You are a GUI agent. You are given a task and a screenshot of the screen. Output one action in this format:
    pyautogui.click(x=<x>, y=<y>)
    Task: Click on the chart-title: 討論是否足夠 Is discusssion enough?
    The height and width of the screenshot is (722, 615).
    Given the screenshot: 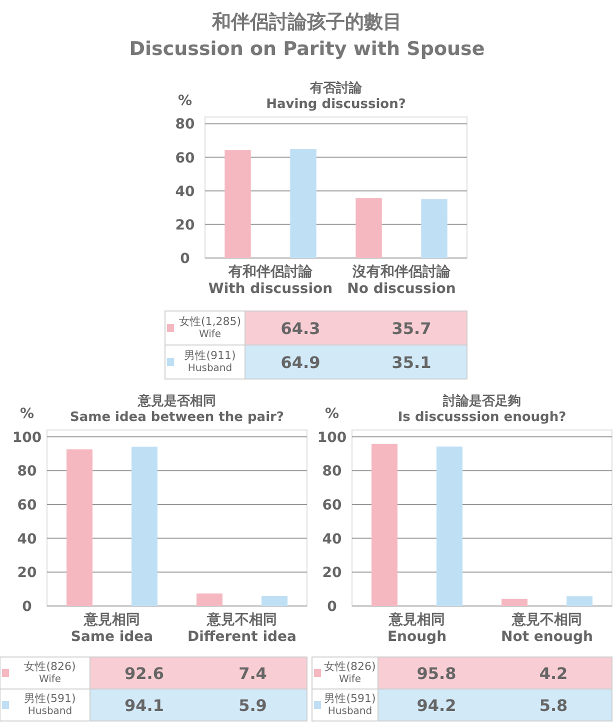 What is the action you would take?
    pyautogui.click(x=482, y=409)
    